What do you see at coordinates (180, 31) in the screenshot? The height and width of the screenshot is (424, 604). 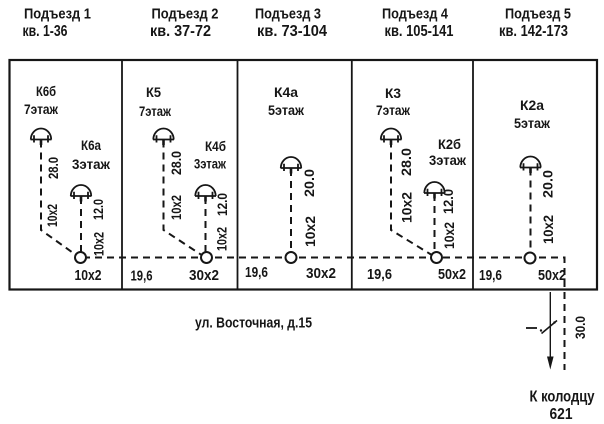 I see `svg-text: кв. 37-72` at bounding box center [180, 31].